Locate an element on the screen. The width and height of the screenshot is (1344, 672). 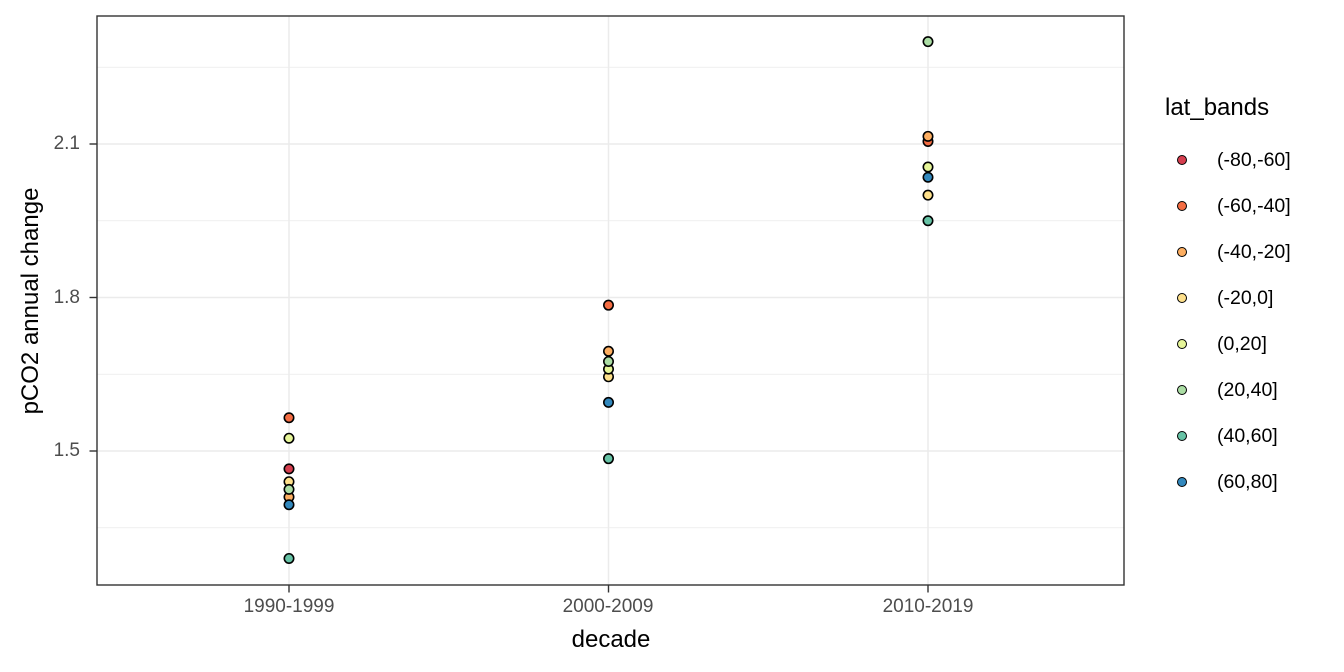
legend-item: (-60,-40] is located at coordinates (1227, 206).